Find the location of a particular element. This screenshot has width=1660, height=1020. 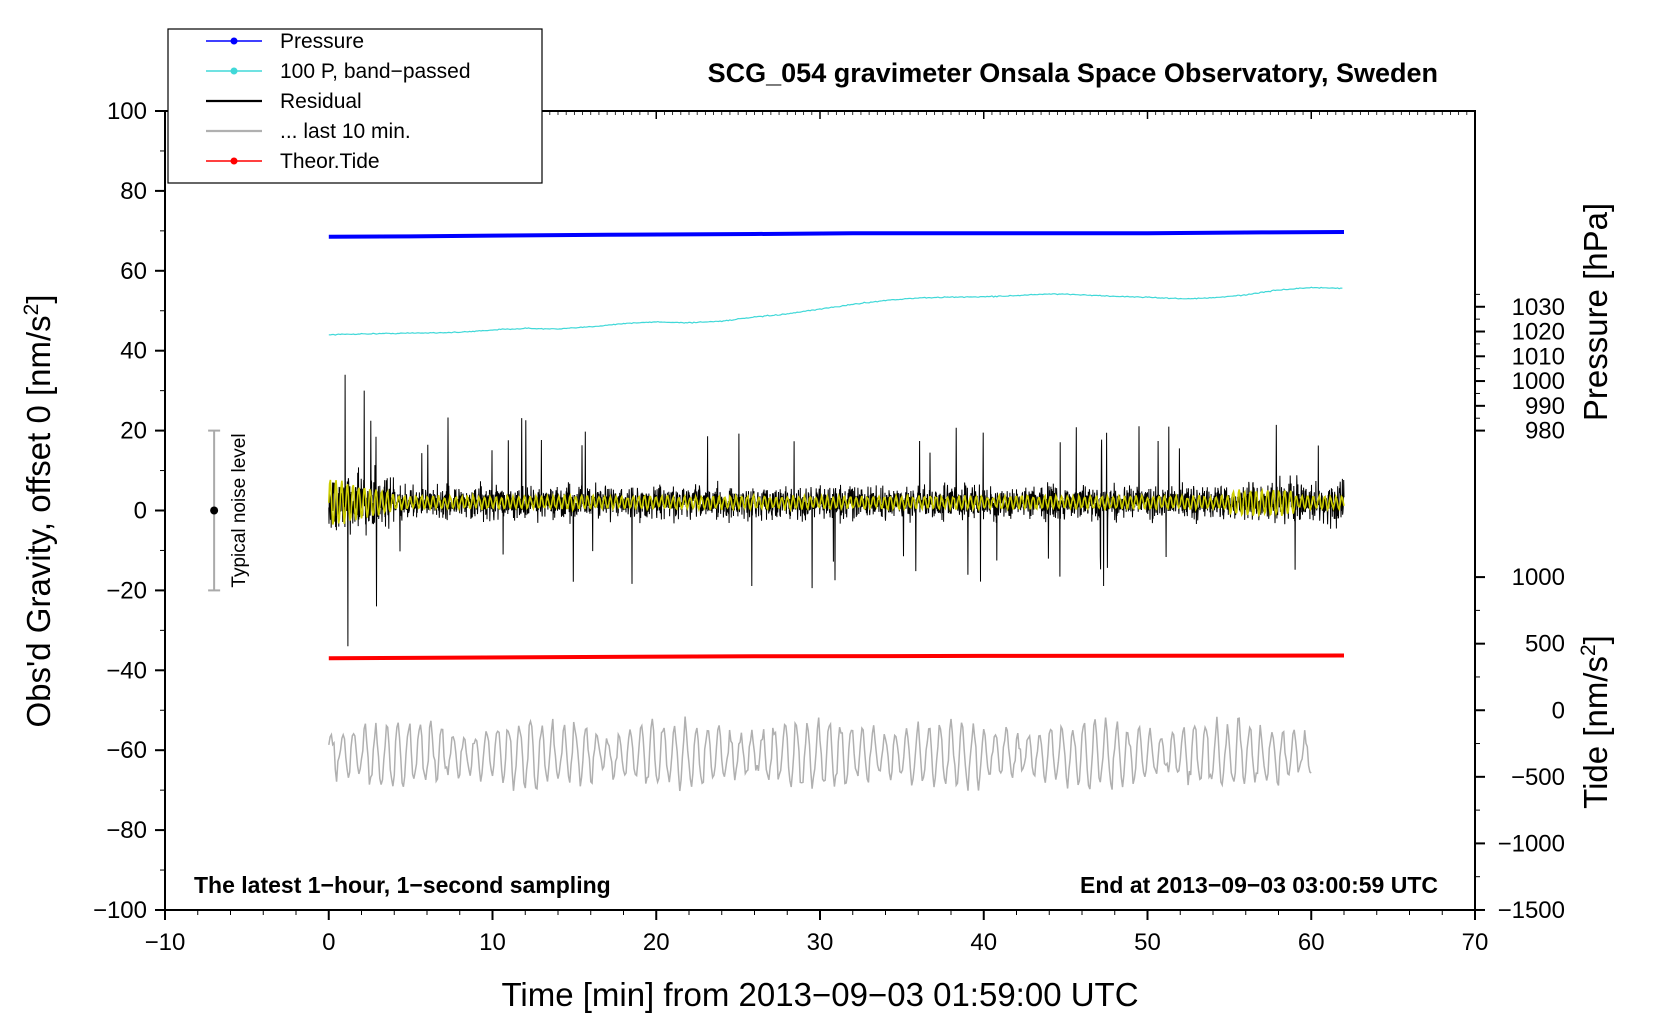

x-tick-label: 10 is located at coordinates (492, 942).